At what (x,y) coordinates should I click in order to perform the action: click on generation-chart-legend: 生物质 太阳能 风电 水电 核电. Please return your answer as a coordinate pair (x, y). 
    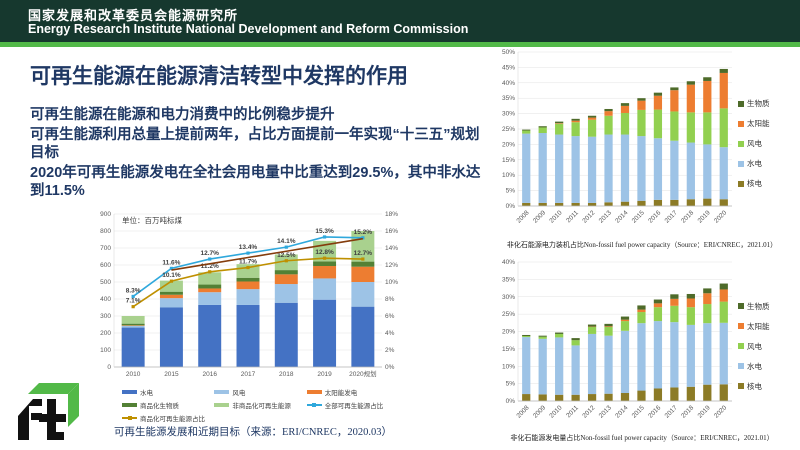
    Looking at the image, I should click on (754, 346).